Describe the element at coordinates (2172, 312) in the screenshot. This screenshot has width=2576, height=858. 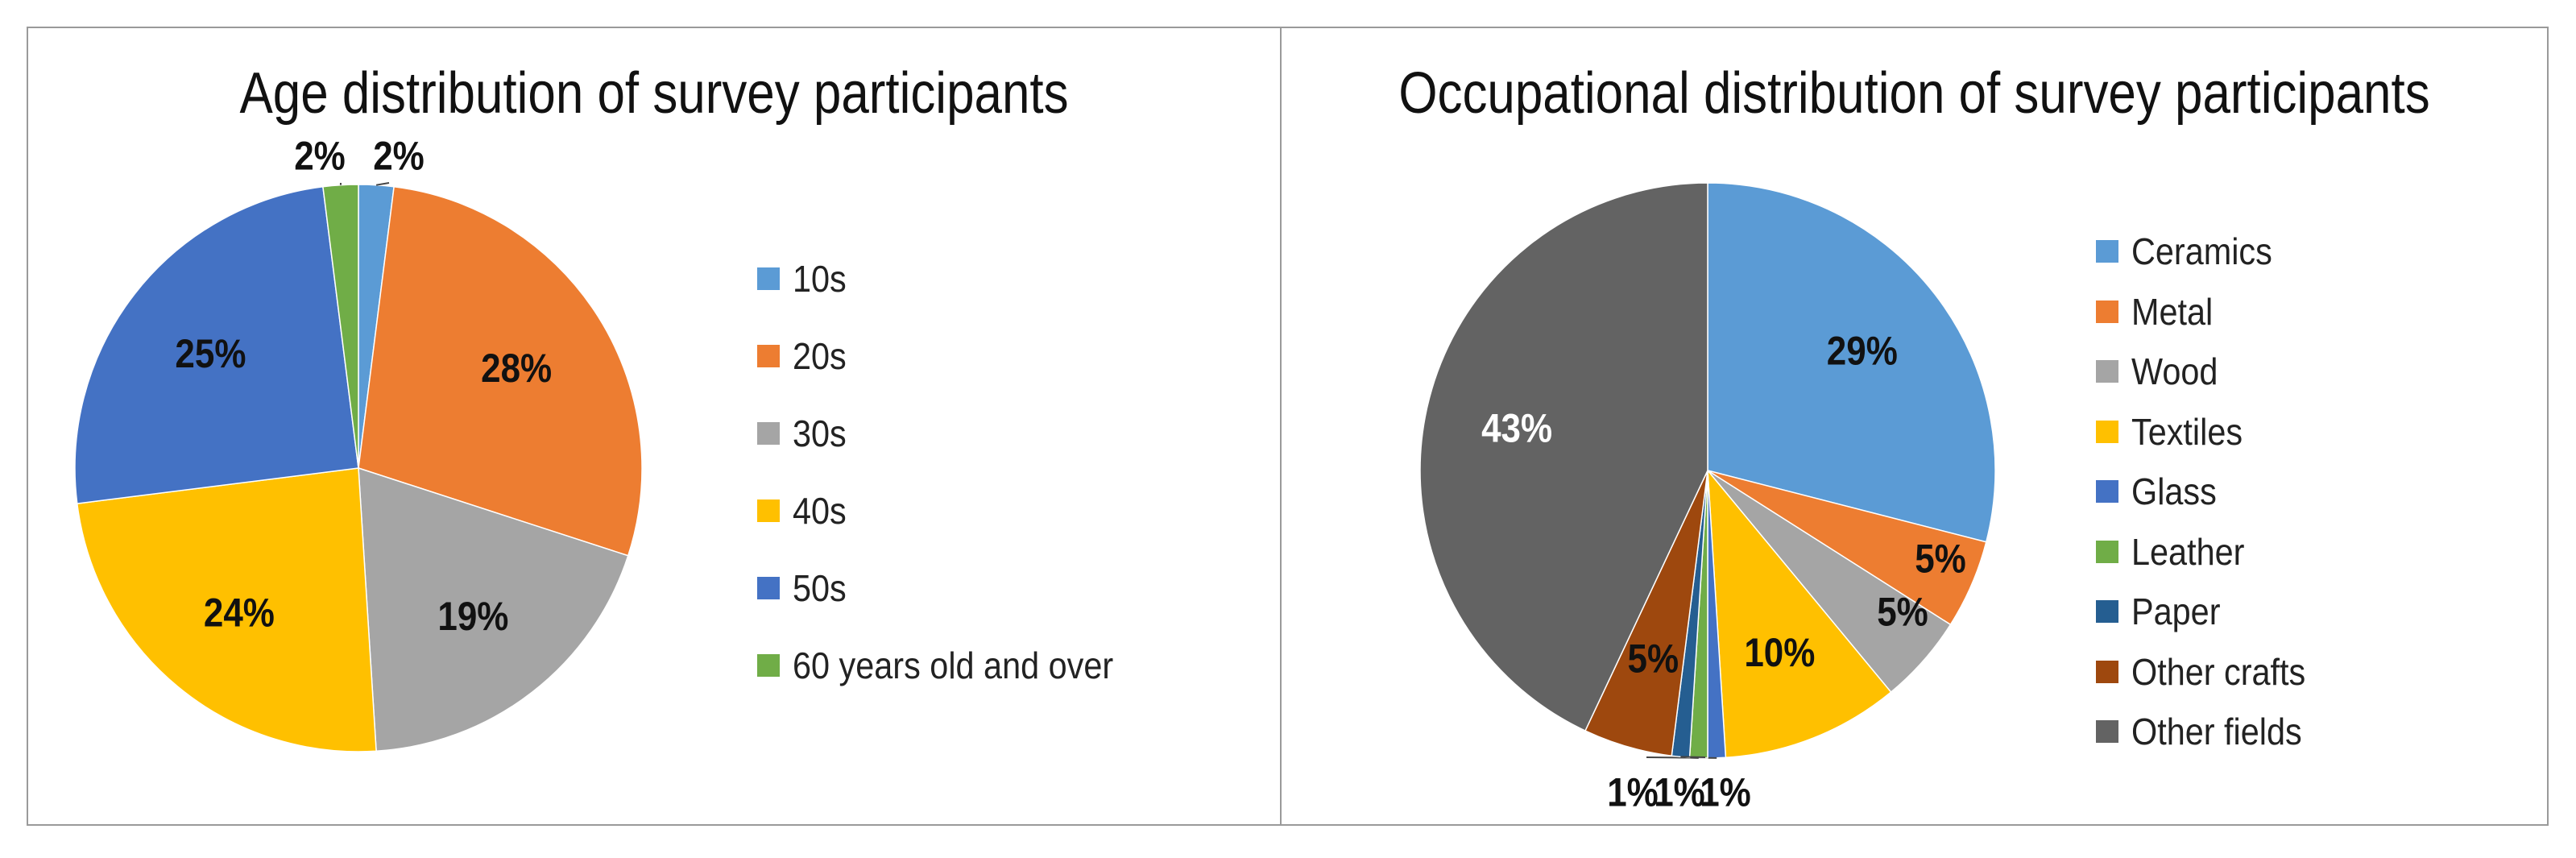
I see `legend-label: Metal` at that location.